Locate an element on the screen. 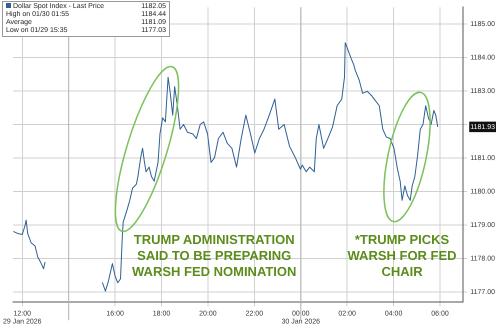  annotation: TRUMP ADMINISTRATION SAID TO BE PREPARING WARSH FED NOMINATION is located at coordinates (214, 256).